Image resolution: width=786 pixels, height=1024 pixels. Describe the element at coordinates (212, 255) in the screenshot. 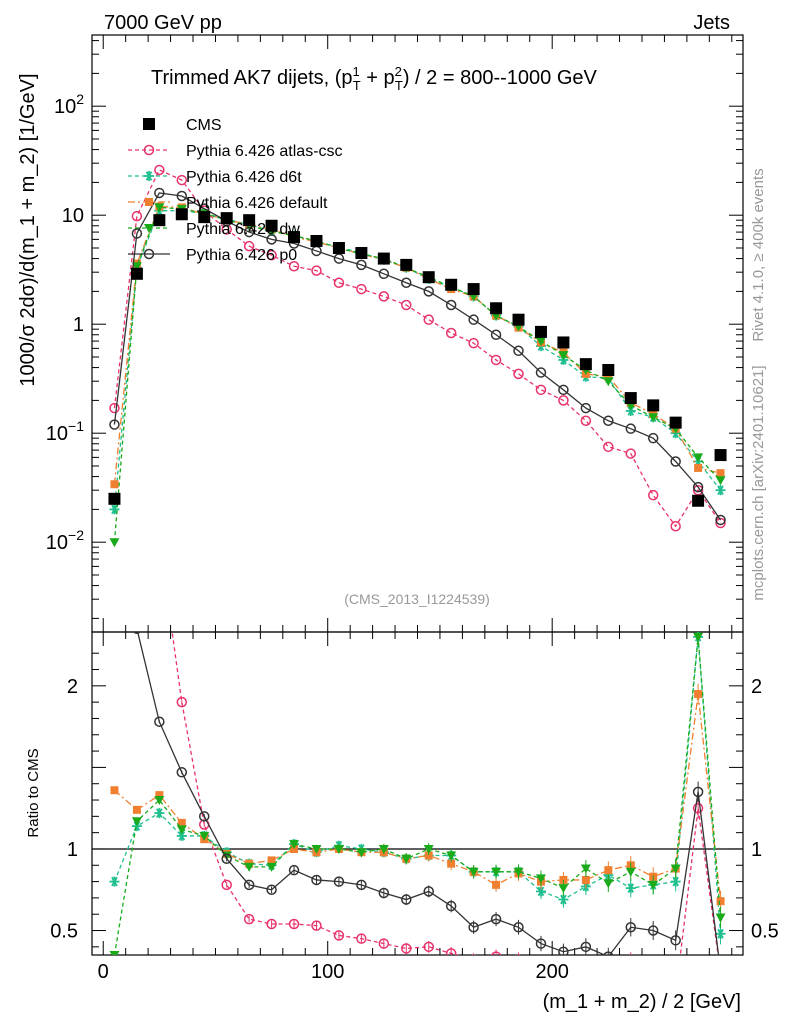

I see `legend-entry-p0: Pythia 6.426 p0` at that location.